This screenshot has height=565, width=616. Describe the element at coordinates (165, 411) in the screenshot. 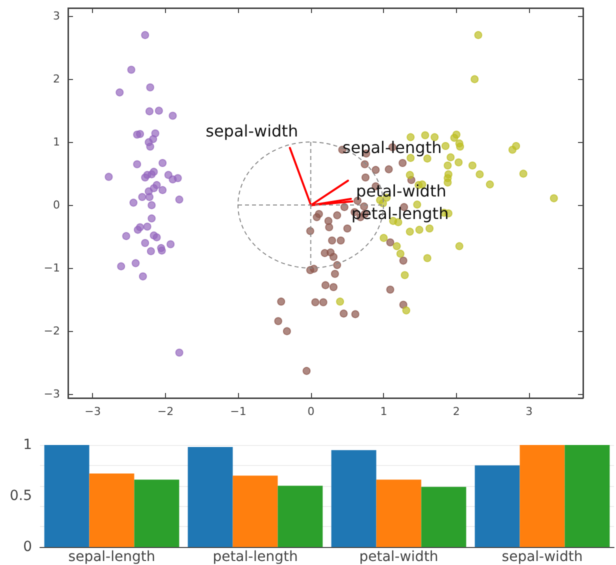

I see `x-tick-label: −2` at that location.